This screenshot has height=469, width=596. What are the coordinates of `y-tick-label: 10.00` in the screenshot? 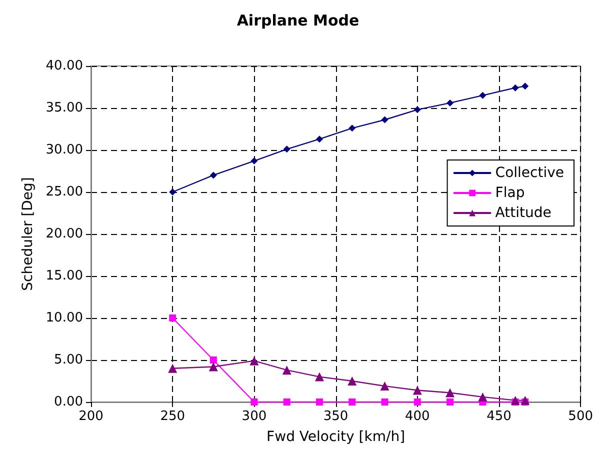 It's located at (64, 318).